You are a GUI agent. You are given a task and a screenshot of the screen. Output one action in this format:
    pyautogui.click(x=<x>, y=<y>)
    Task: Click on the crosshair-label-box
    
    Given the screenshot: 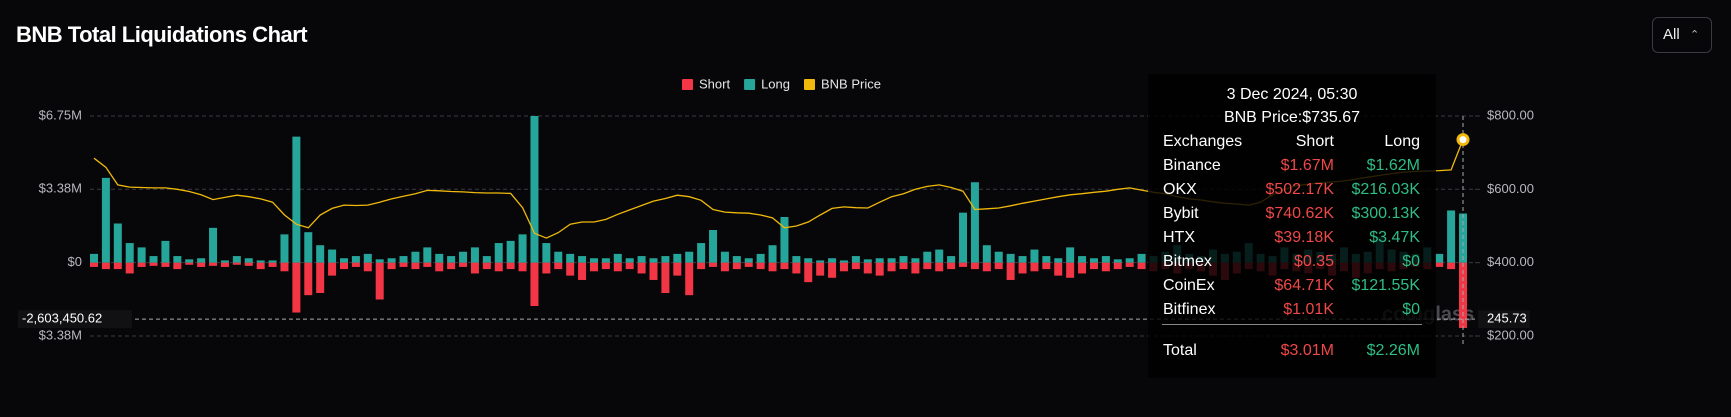 What is the action you would take?
    pyautogui.click(x=75, y=319)
    